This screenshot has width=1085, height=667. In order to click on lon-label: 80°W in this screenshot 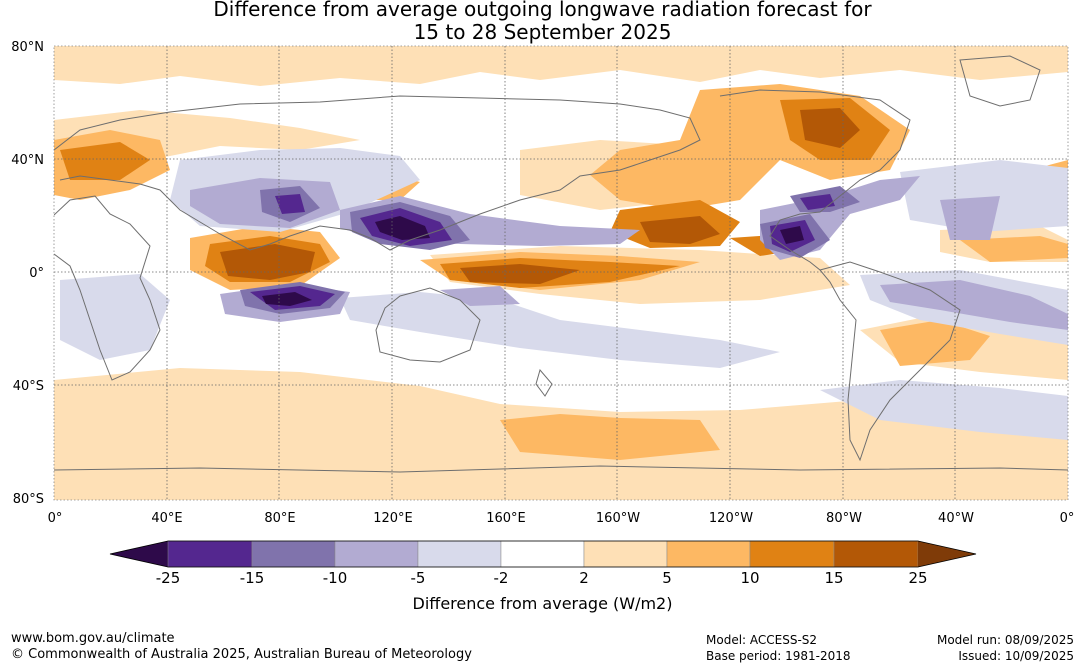, I will do `click(844, 518)`.